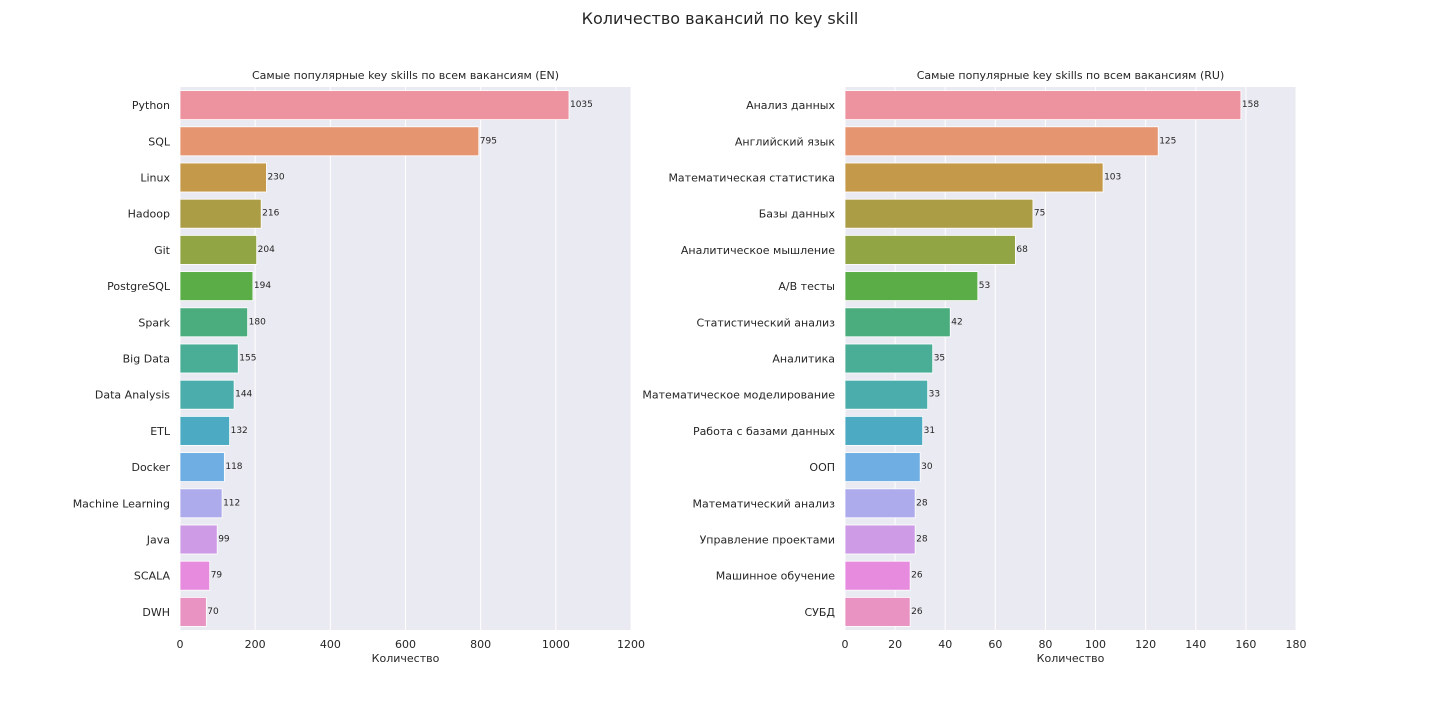 The image size is (1440, 720). Describe the element at coordinates (797, 214) in the screenshot. I see `y-tick-label: Базы данных` at that location.